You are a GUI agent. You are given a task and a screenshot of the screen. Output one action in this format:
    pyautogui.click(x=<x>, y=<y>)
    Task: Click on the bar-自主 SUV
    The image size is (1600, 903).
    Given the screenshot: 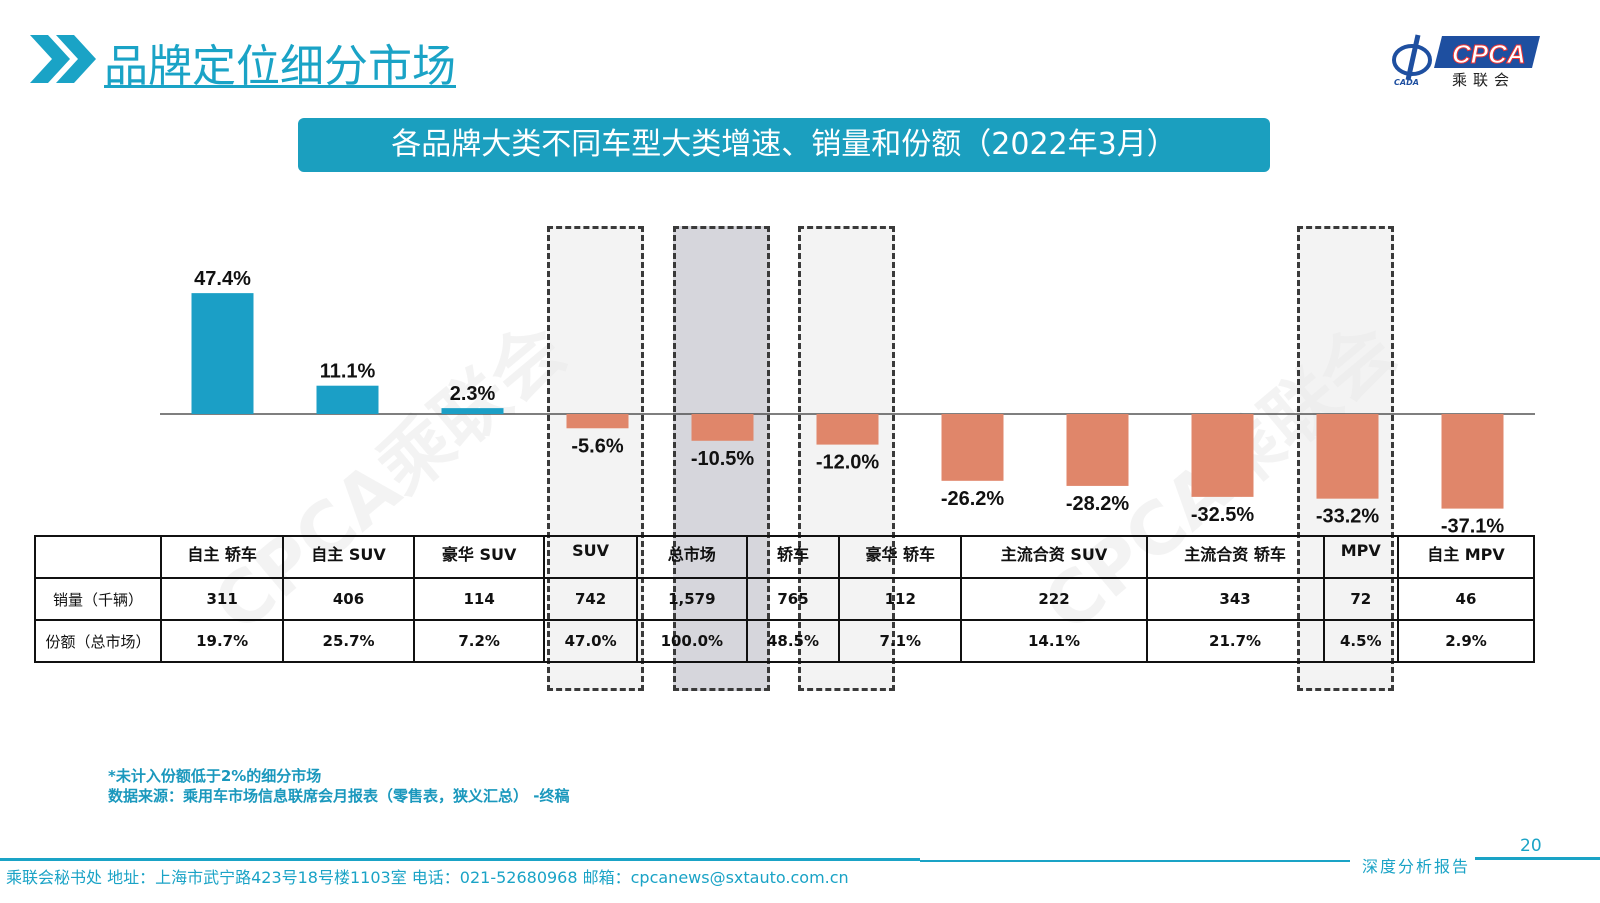 What is the action you would take?
    pyautogui.click(x=347, y=399)
    